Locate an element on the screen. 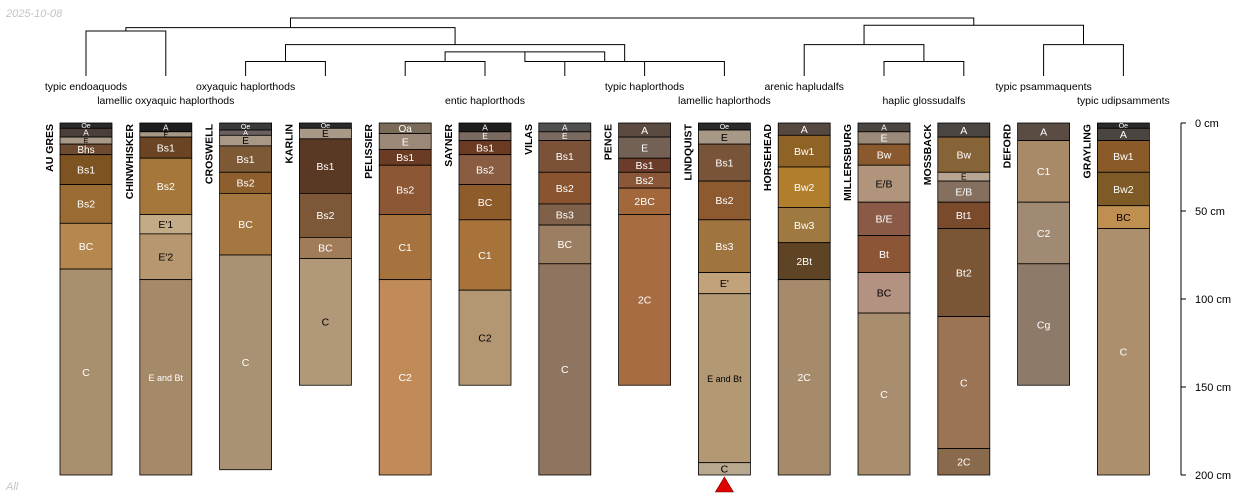  profile-name: PELISSIER is located at coordinates (369, 151).